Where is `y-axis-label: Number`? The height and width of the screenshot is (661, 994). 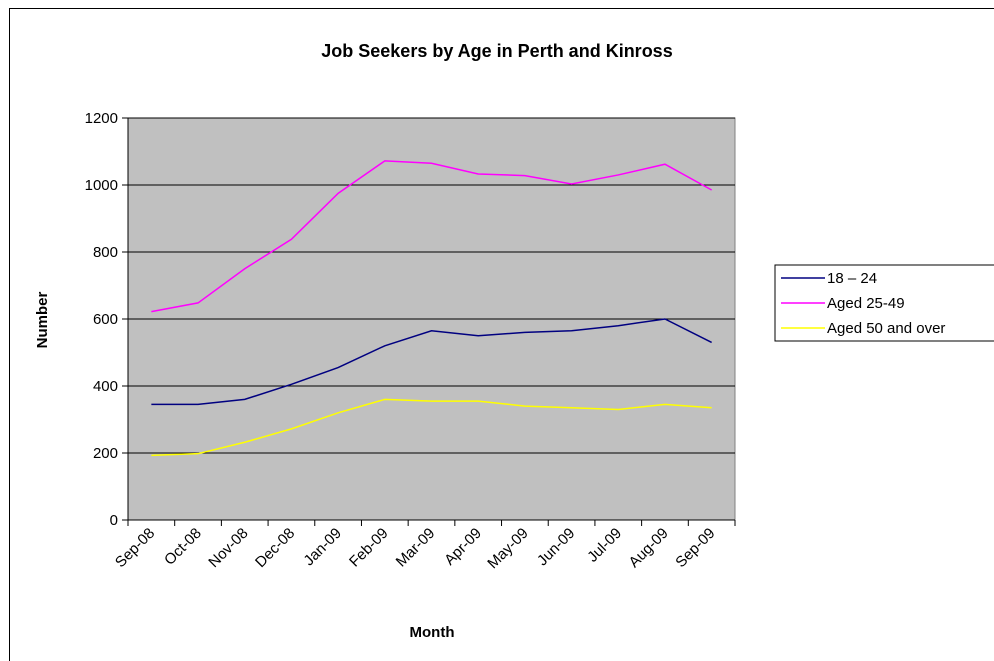
y-axis-label: Number is located at coordinates (42, 320).